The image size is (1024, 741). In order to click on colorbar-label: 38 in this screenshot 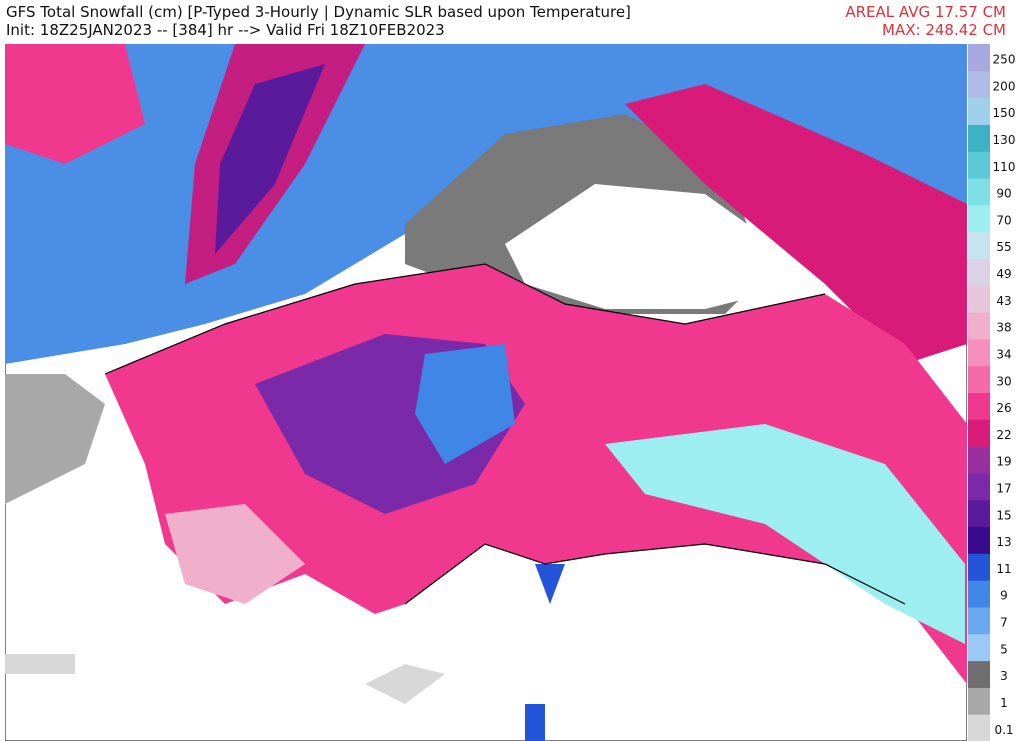, I will do `click(1003, 328)`.